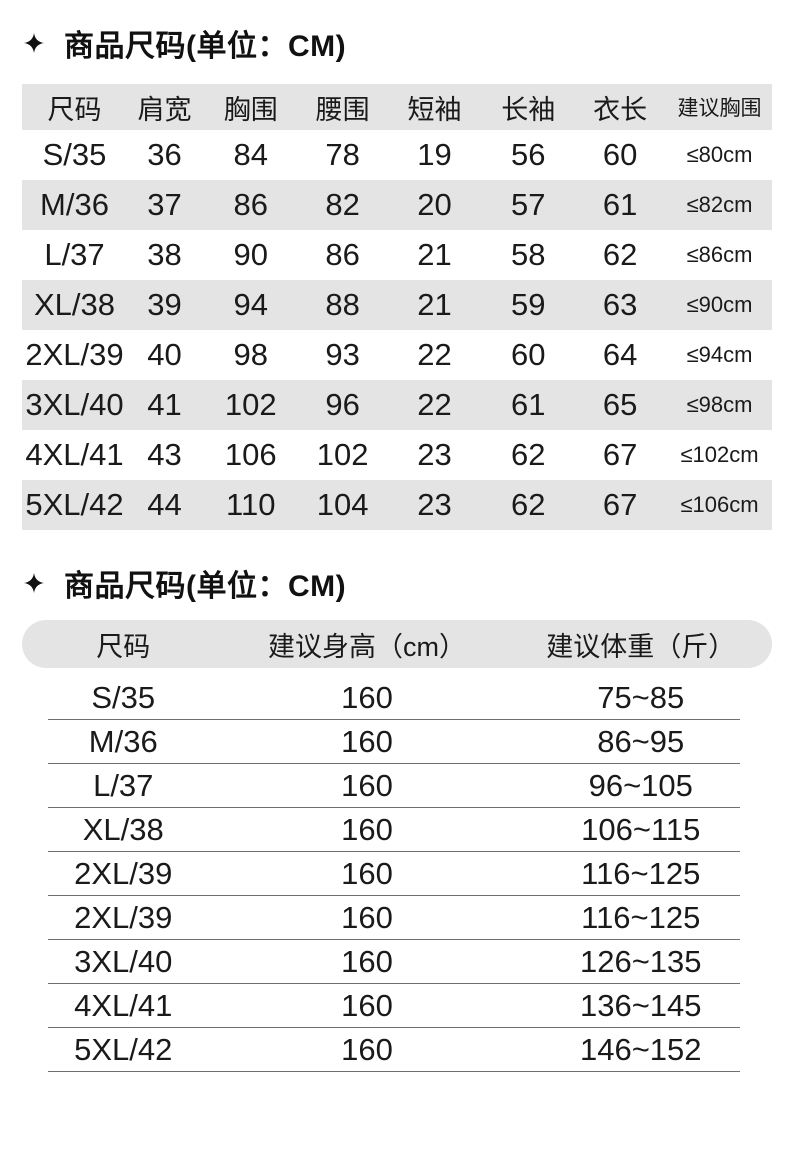 The width and height of the screenshot is (790, 1165). Describe the element at coordinates (620, 254) in the screenshot. I see `length-cell: 62` at that location.